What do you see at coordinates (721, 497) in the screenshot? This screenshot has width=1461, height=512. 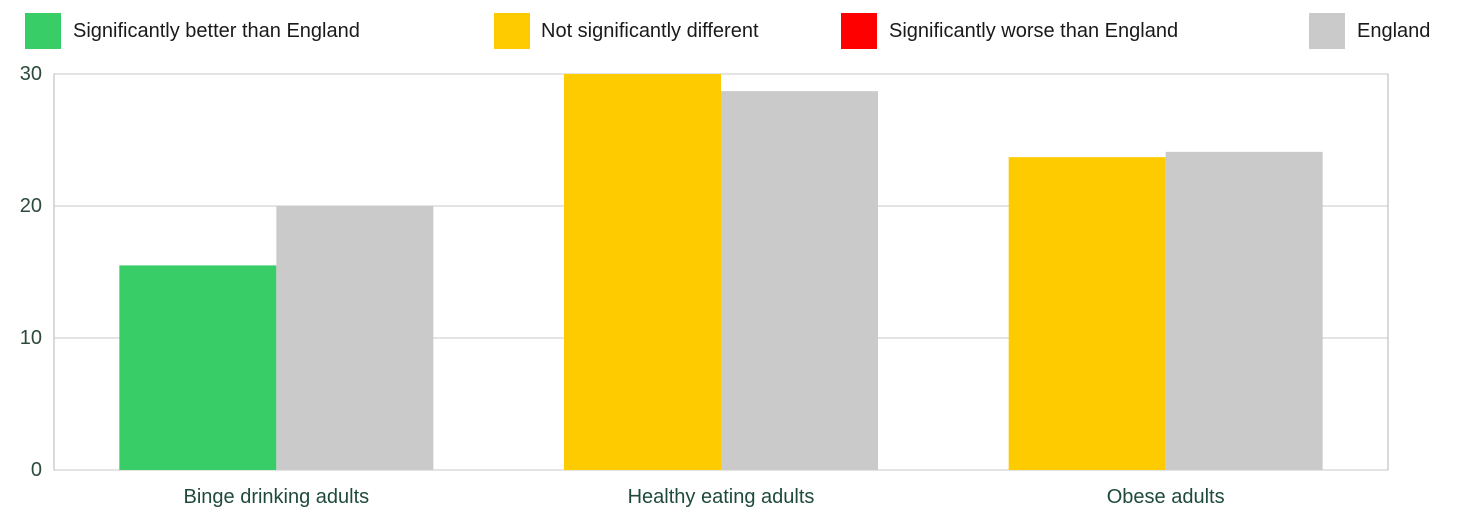 I see `x-category-label: Healthy eating adults` at bounding box center [721, 497].